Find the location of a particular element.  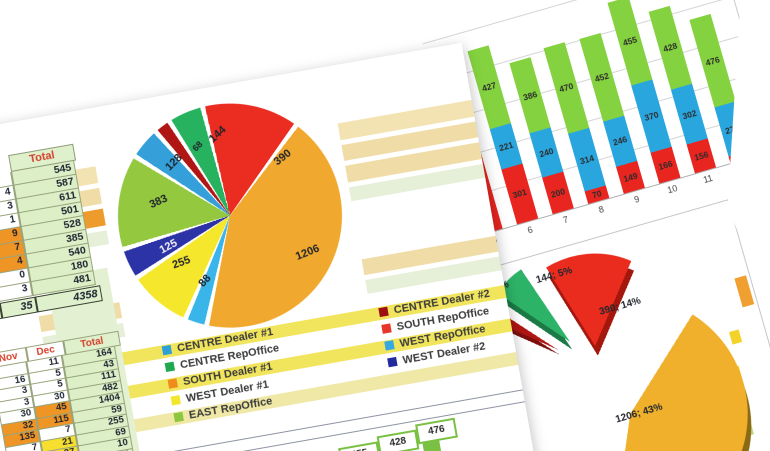

bar-segment-value: 302 is located at coordinates (689, 114).